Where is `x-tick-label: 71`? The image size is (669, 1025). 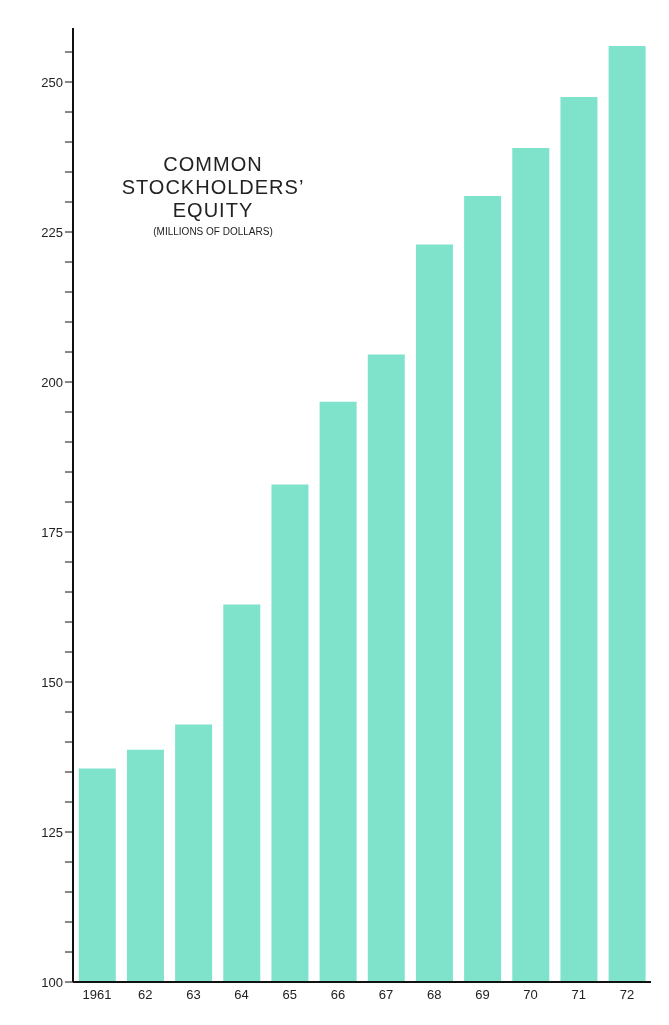
x-tick-label: 71 is located at coordinates (578, 995).